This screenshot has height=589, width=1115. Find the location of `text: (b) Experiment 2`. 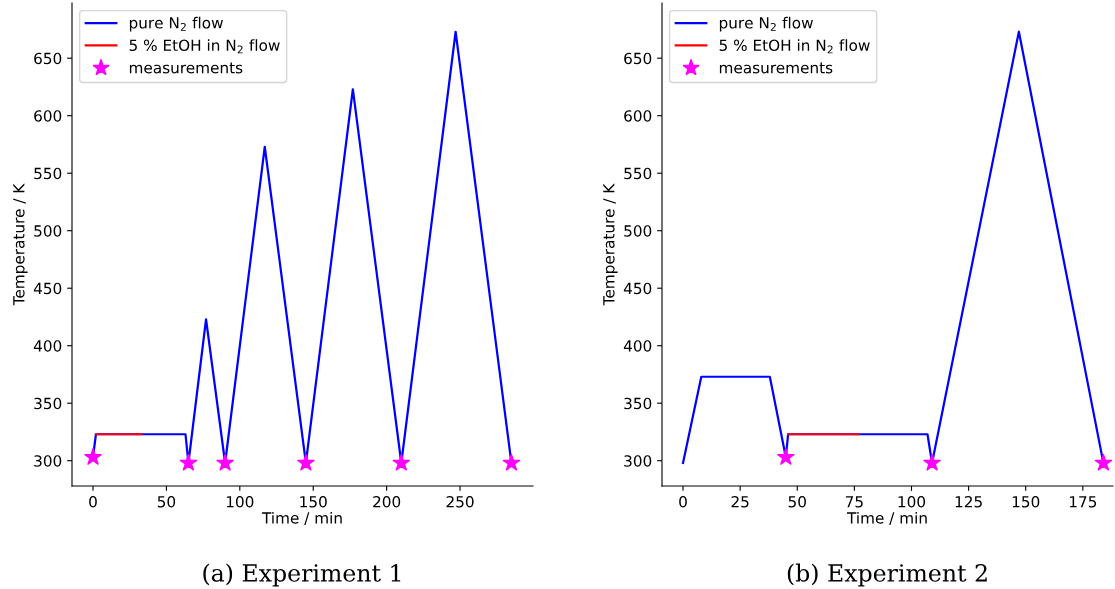

text: (b) Experiment 2 is located at coordinates (887, 575).